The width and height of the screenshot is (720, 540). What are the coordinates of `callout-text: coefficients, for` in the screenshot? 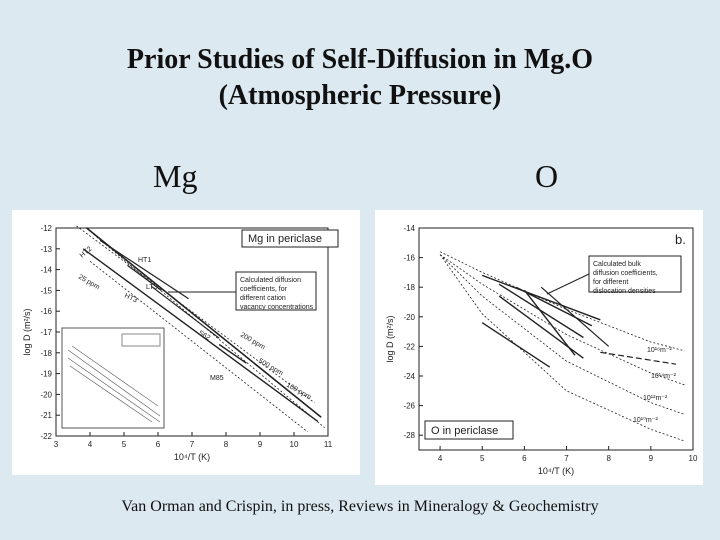 It's located at (264, 289).